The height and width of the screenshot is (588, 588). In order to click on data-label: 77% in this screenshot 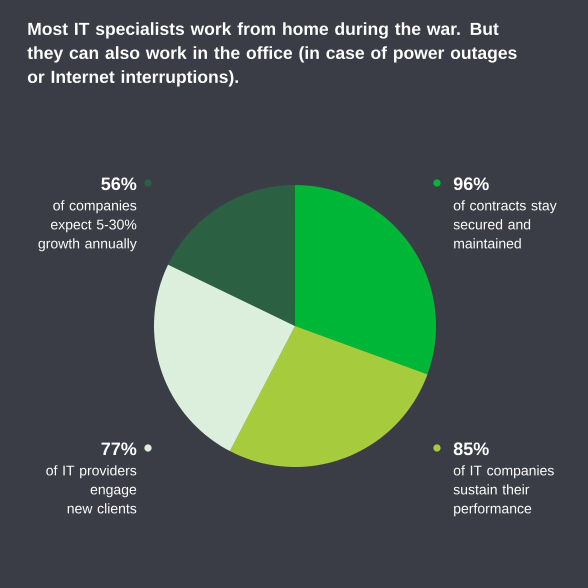, I will do `click(119, 449)`.